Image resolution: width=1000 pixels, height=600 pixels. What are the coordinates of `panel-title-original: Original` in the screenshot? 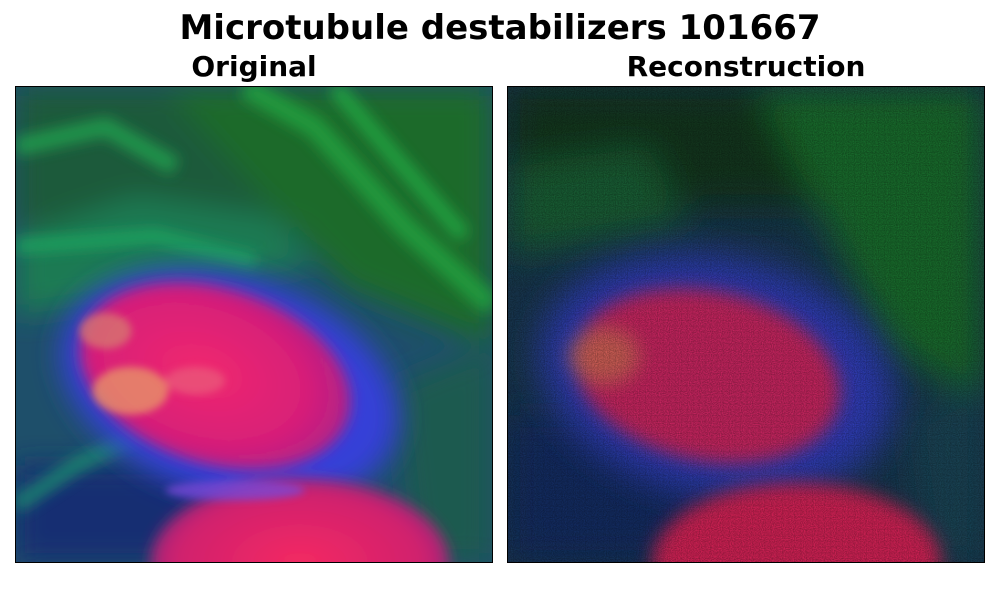 It's located at (254, 66).